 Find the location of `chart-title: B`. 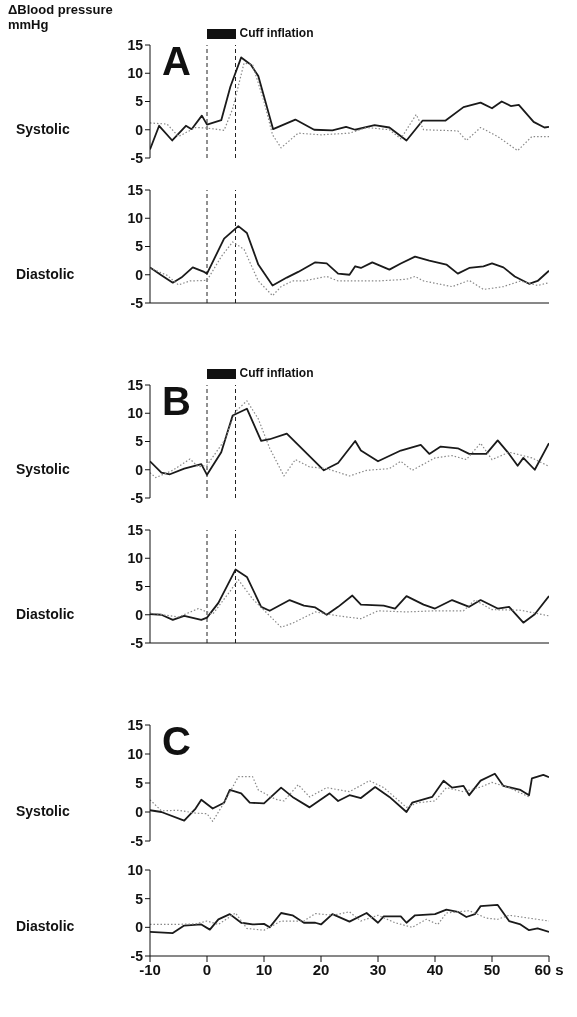

chart-title: B is located at coordinates (176, 401).